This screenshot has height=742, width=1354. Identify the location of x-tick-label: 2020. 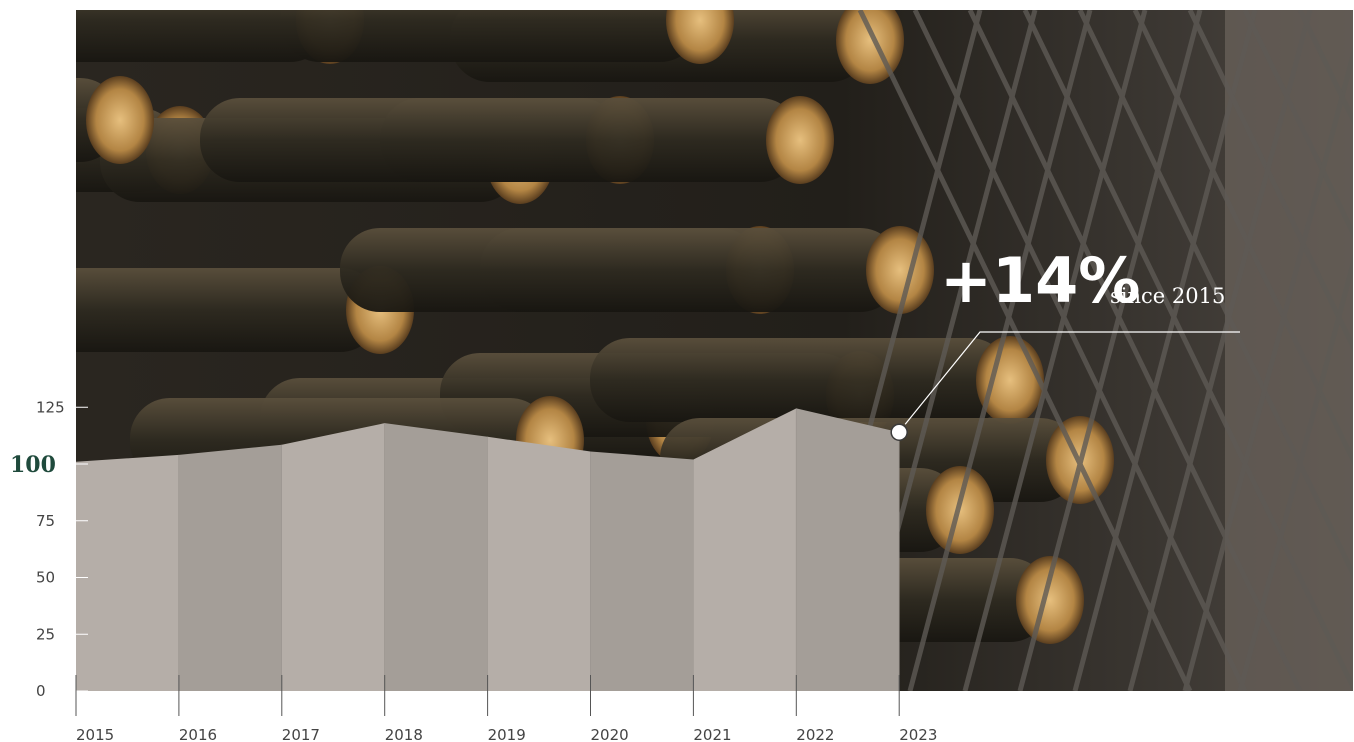
(610, 734).